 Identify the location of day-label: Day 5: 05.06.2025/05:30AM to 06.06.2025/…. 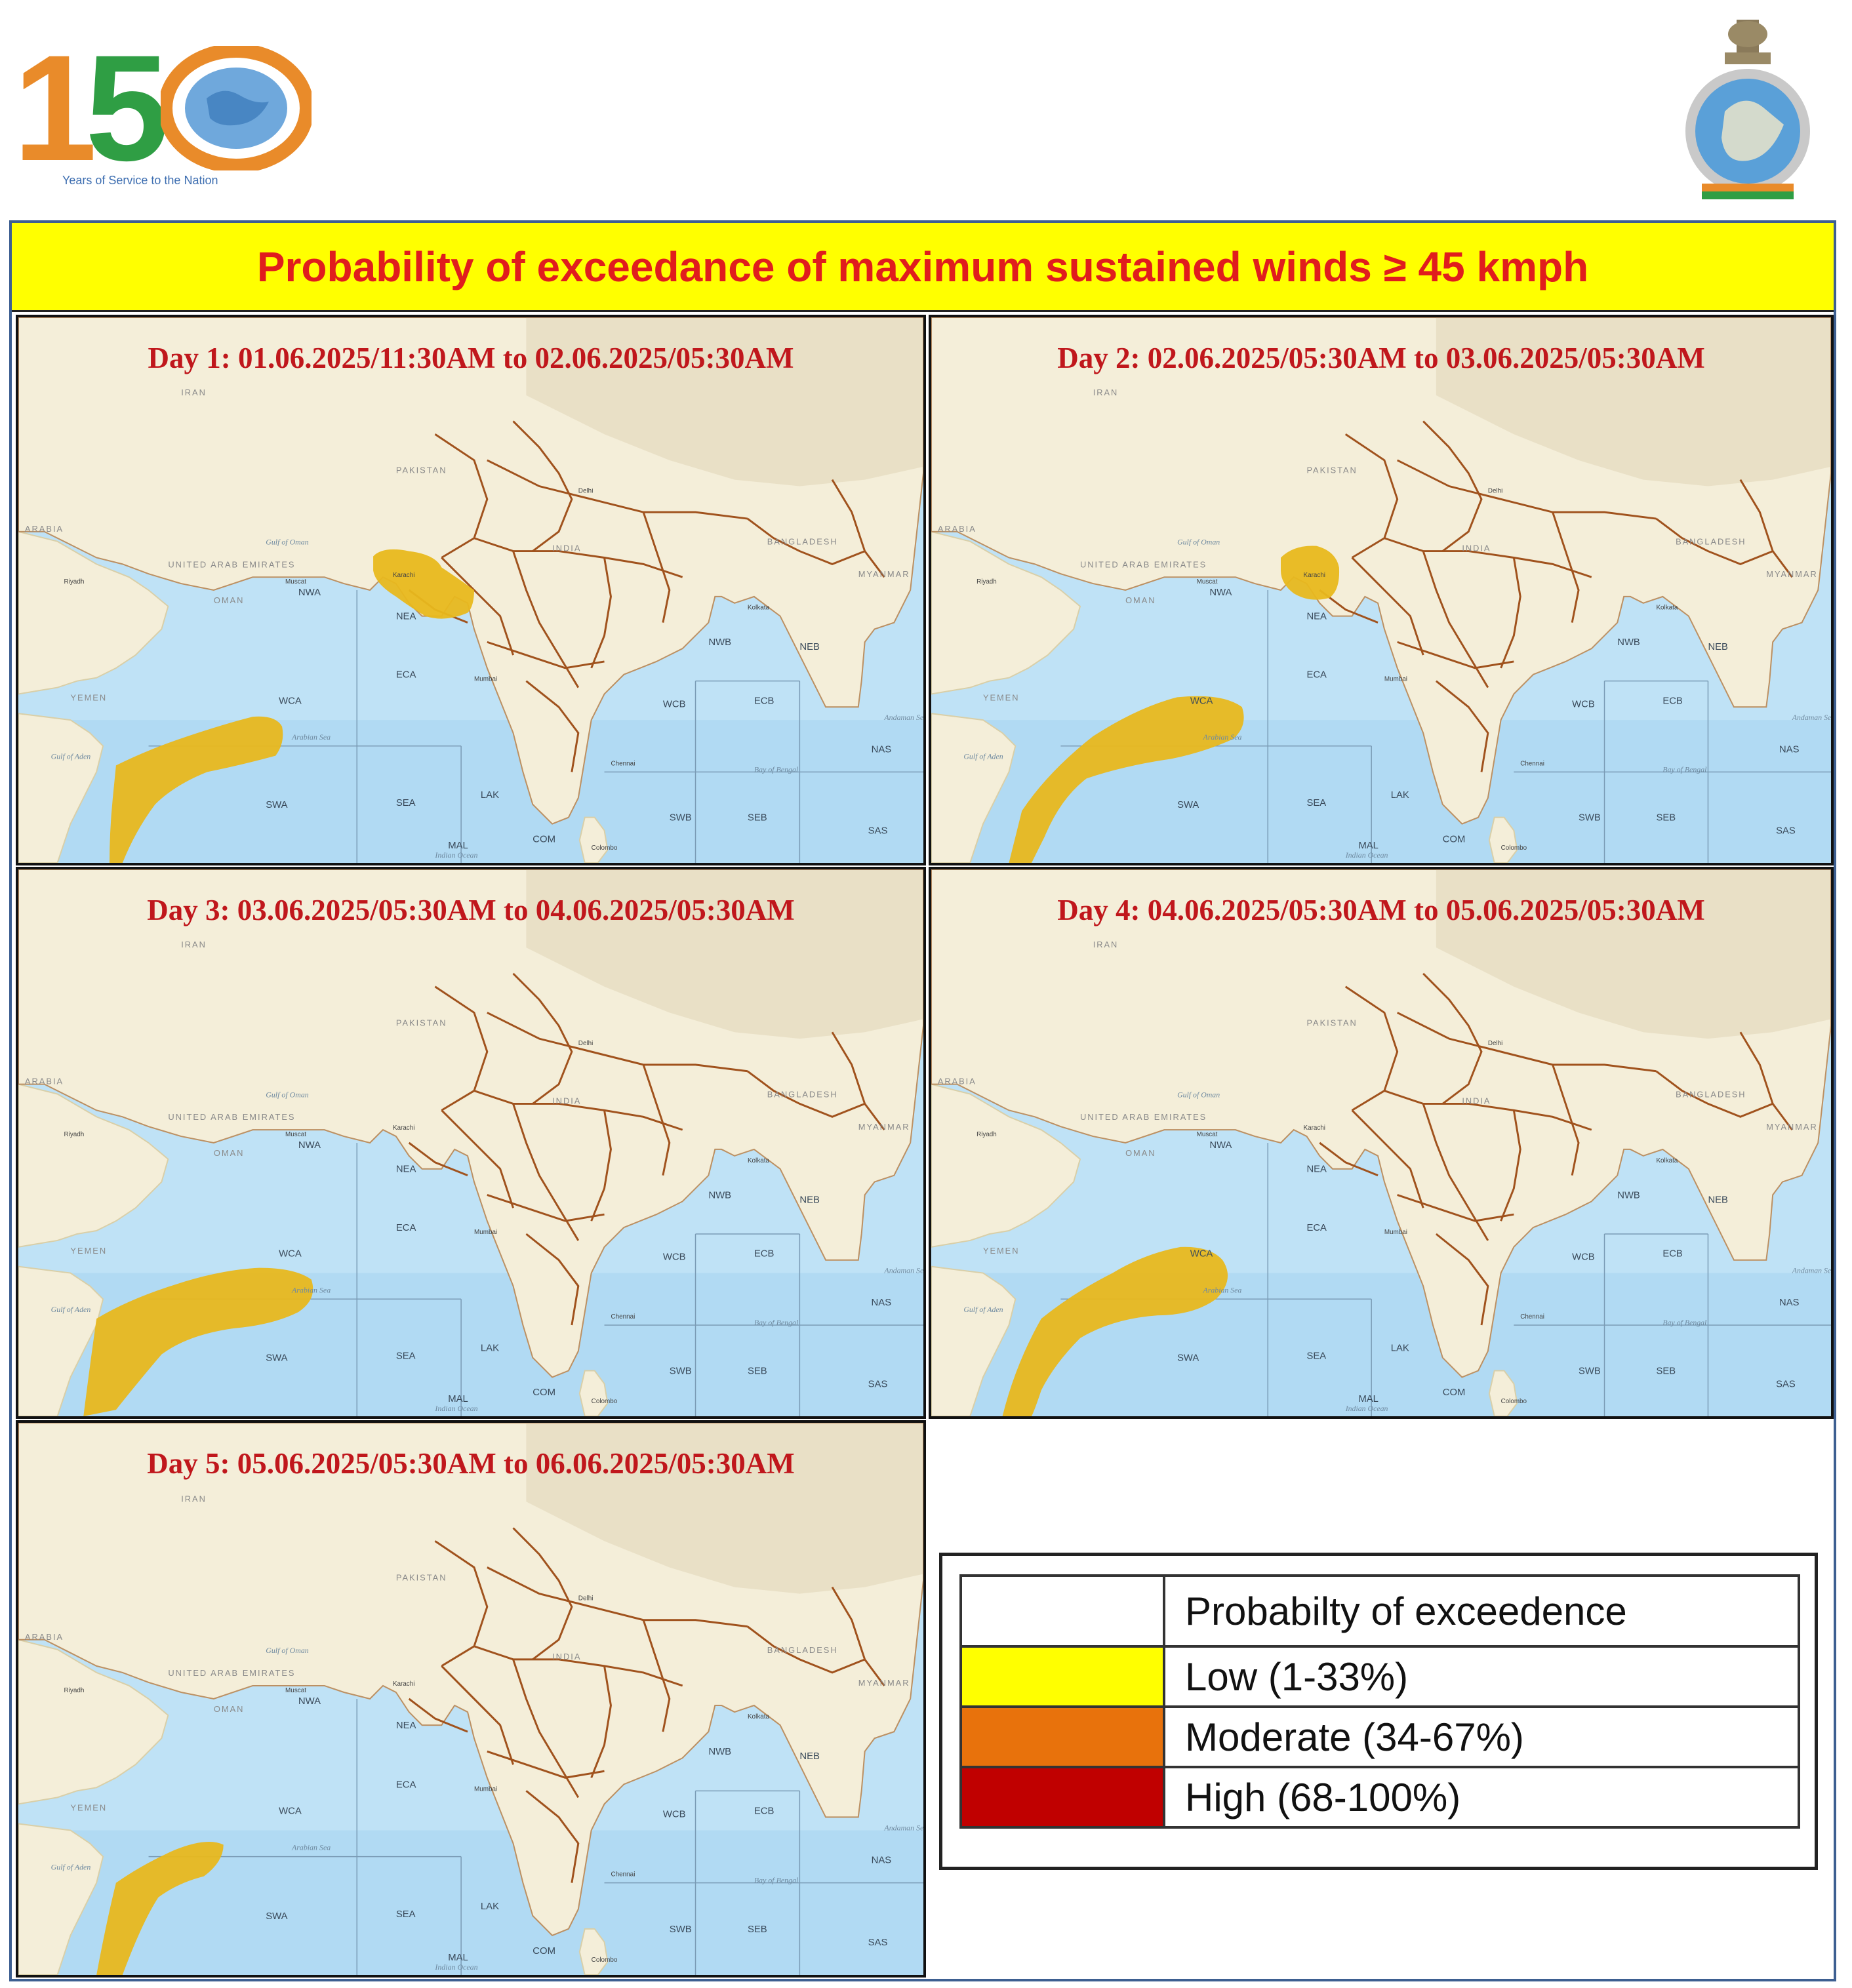
(471, 1463).